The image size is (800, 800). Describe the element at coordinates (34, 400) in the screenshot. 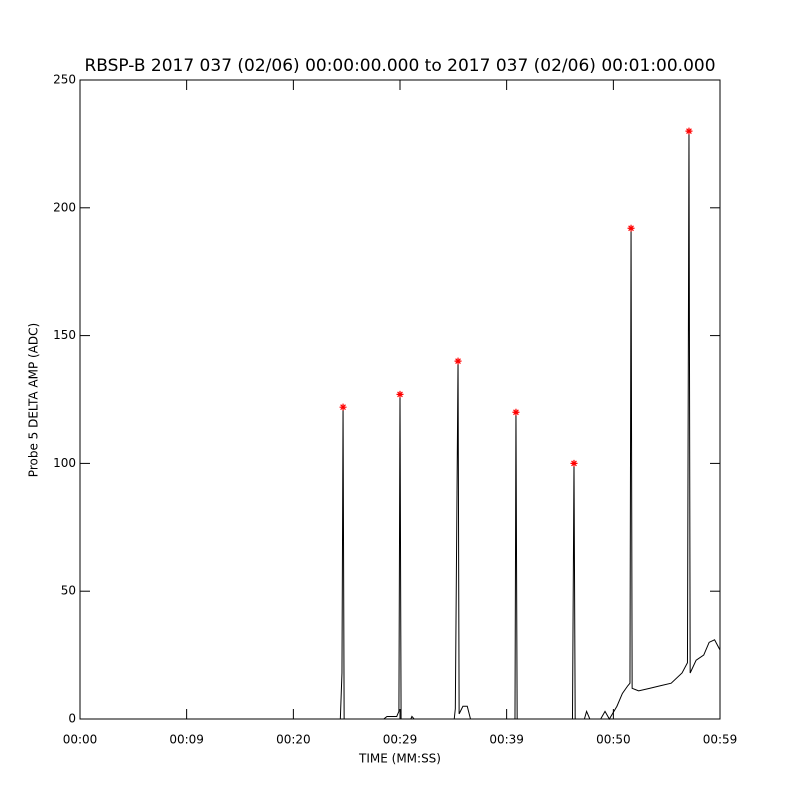

I see `y-axis-label: Probe 5 DELTA AMP (ADC)` at that location.